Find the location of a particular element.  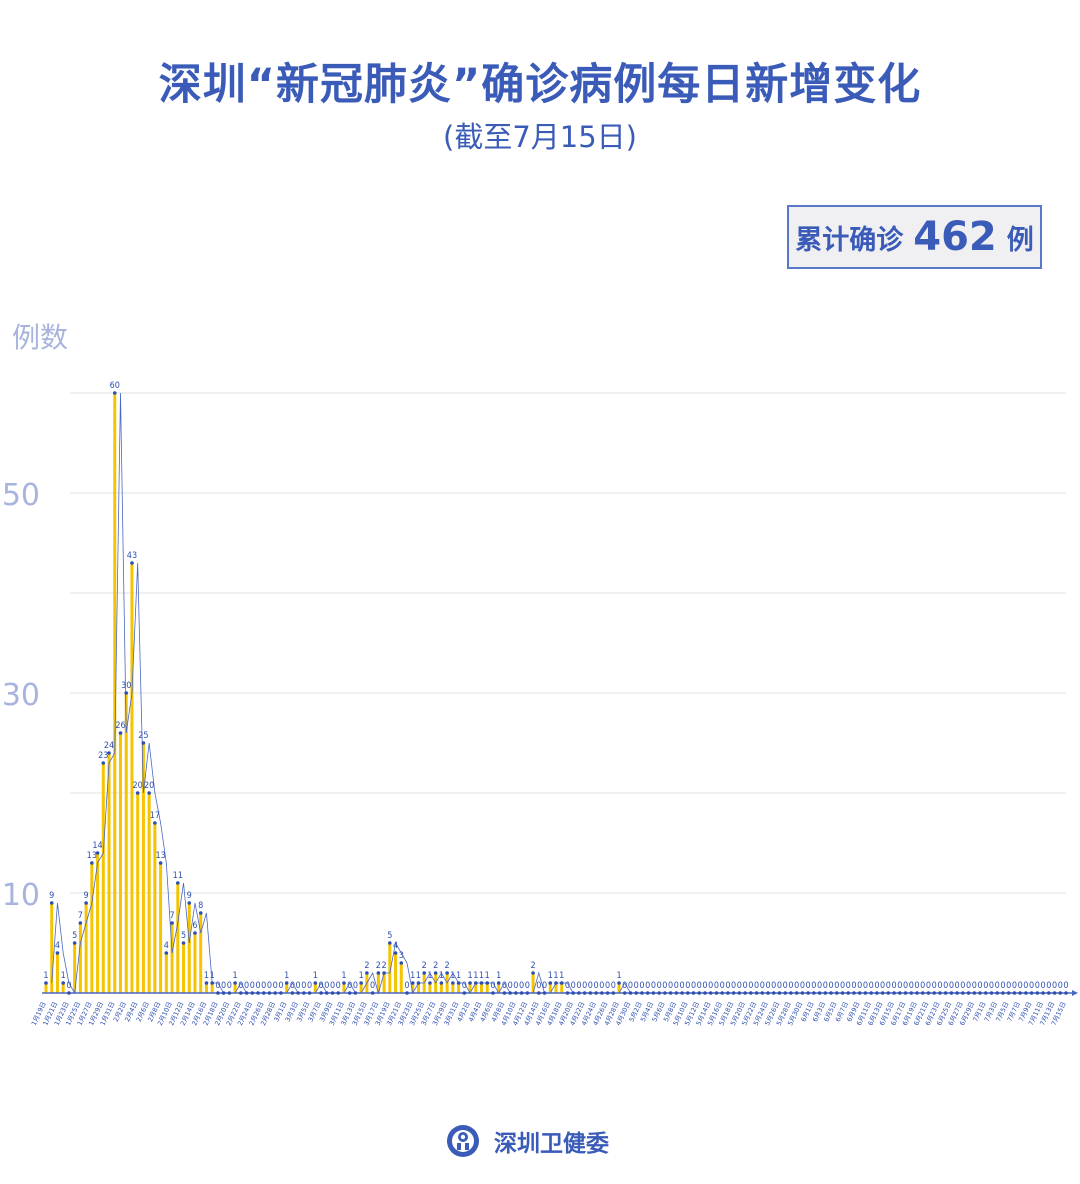

data-label: 25 is located at coordinates (143, 736).